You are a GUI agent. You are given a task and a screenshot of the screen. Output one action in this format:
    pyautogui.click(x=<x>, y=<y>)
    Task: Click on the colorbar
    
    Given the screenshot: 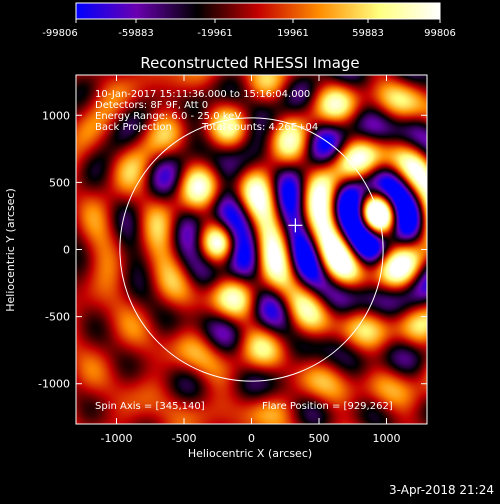 What is the action you would take?
    pyautogui.click(x=258, y=11)
    